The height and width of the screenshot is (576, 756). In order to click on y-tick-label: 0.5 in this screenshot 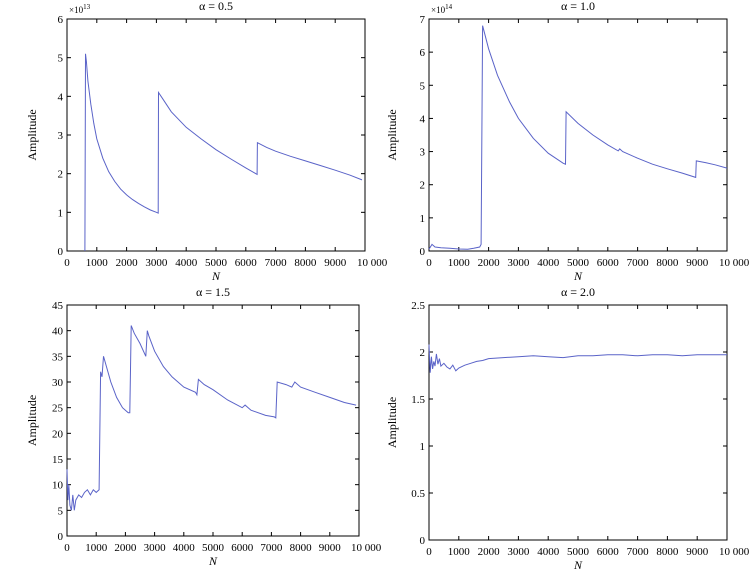, I will do `click(418, 494)`.